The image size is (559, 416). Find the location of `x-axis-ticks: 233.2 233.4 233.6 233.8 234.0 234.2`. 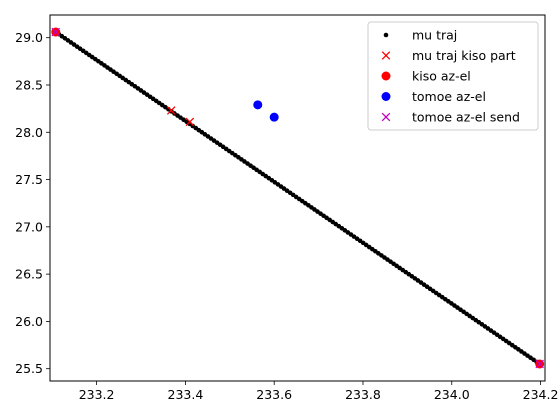

x-axis-ticks: 233.2 233.4 233.6 233.8 234.0 234.2 is located at coordinates (319, 391).